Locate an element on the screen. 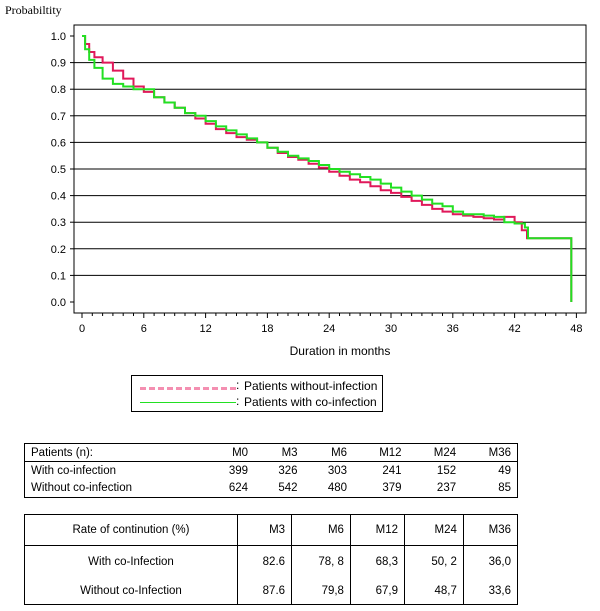  legend-label-with-coinfection: Patients with co-infection is located at coordinates (310, 402).